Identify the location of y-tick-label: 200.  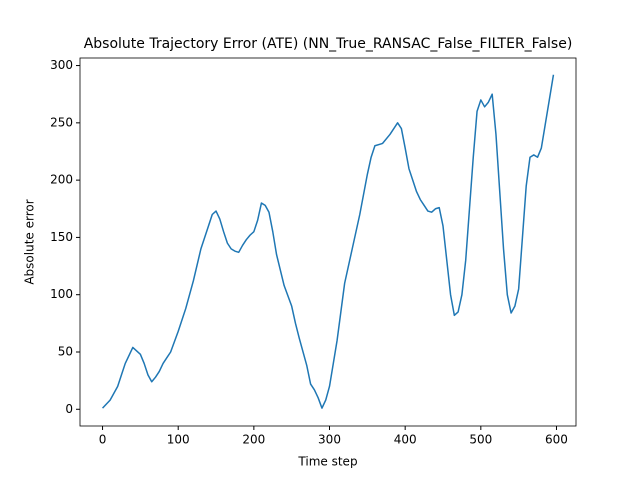
(61, 180).